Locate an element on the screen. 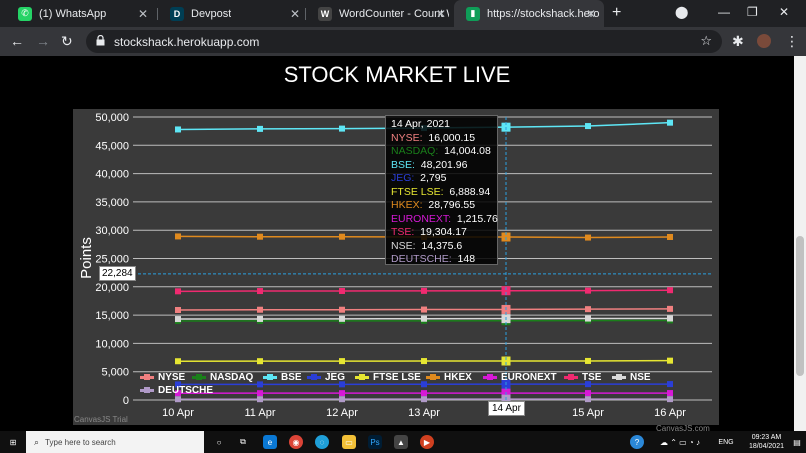  legend-item: DEUTSCHE is located at coordinates (176, 390).